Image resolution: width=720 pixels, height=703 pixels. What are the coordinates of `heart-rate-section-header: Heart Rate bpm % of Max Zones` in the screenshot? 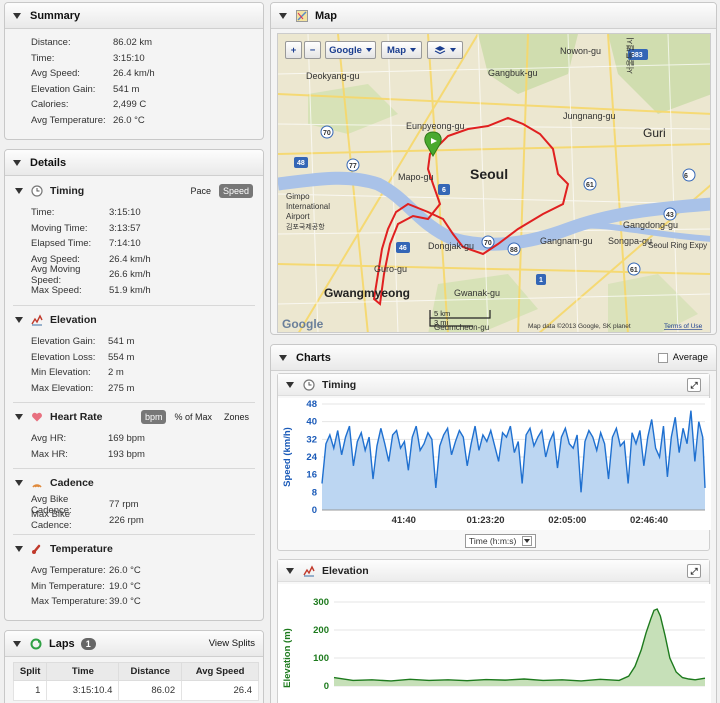 It's located at (136, 417).